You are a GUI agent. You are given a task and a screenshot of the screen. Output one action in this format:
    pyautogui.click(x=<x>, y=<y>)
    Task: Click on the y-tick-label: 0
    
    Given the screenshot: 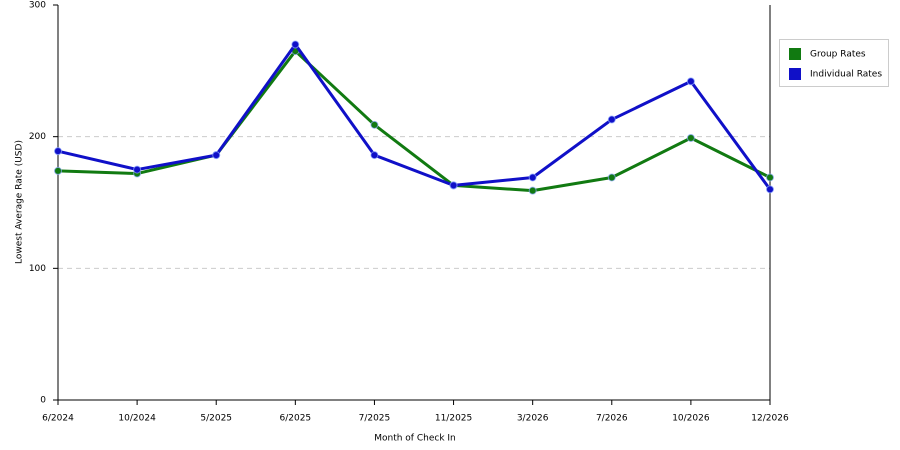 What is the action you would take?
    pyautogui.click(x=43, y=401)
    